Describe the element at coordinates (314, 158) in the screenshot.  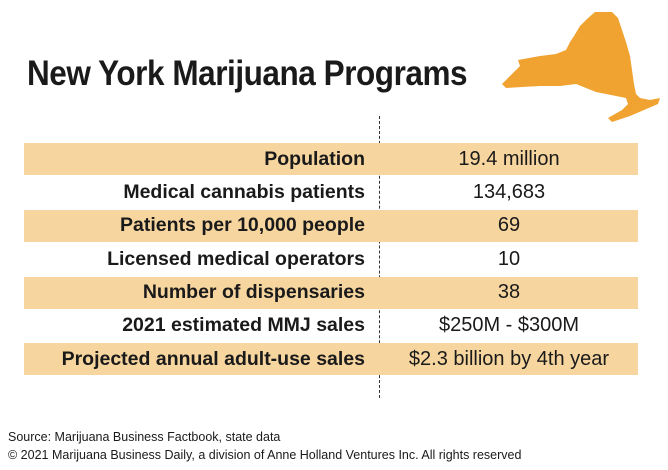
I see `row-label: Population` at that location.